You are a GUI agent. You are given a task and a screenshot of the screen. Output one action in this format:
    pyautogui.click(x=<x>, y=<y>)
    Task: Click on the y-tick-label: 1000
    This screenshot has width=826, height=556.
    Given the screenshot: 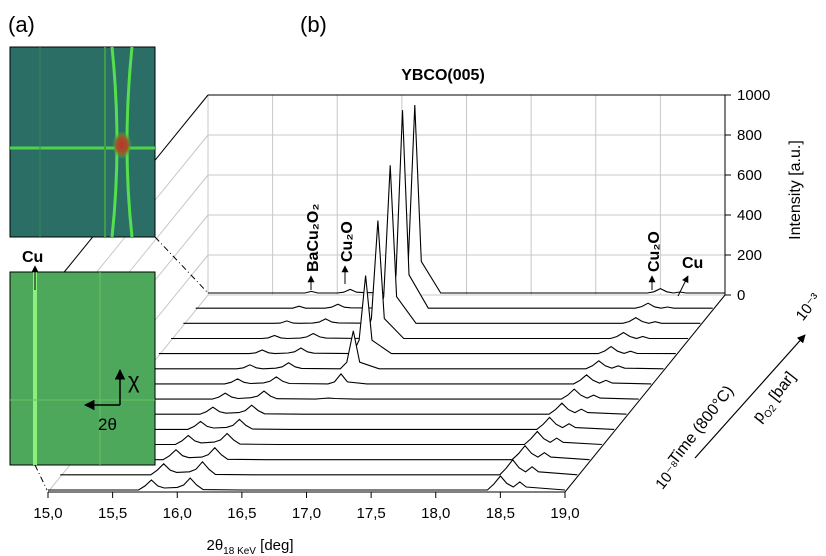 What is the action you would take?
    pyautogui.click(x=753, y=95)
    